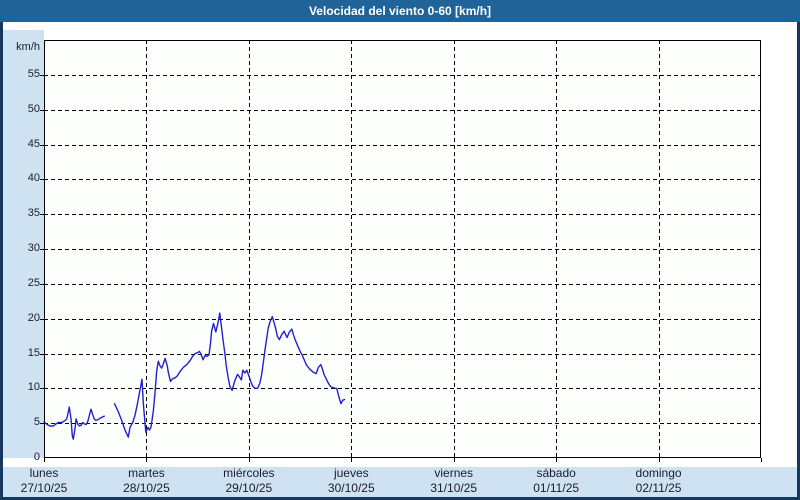  I want to click on y-tick-label: 50, so click(33, 108).